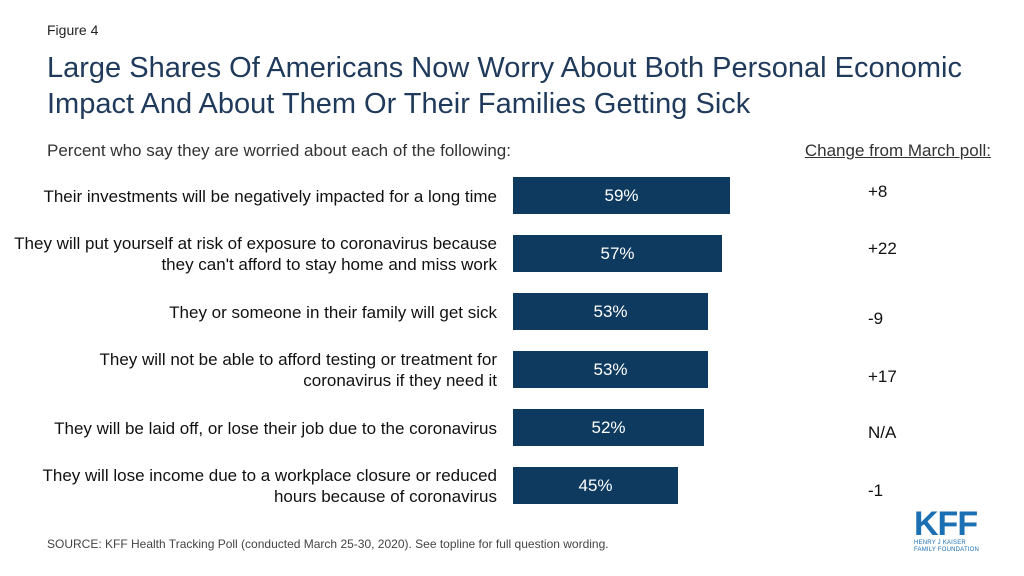  What do you see at coordinates (73, 30) in the screenshot?
I see `figure-label: Figure 4` at bounding box center [73, 30].